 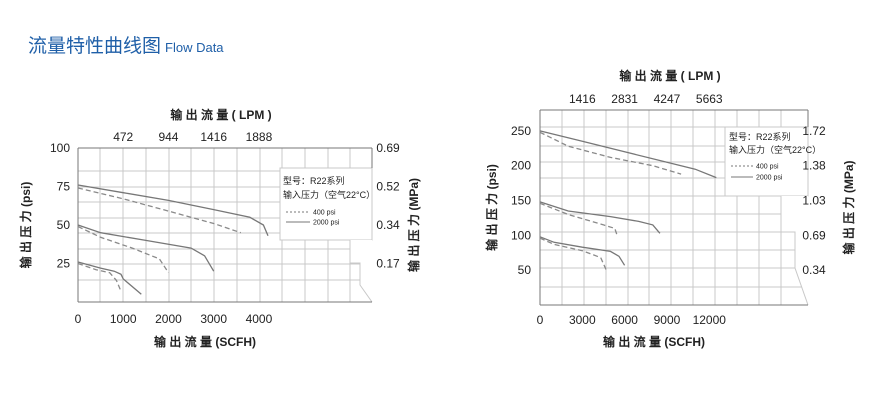 What do you see at coordinates (259, 137) in the screenshot?
I see `x-top-tick-label: 1888` at bounding box center [259, 137].